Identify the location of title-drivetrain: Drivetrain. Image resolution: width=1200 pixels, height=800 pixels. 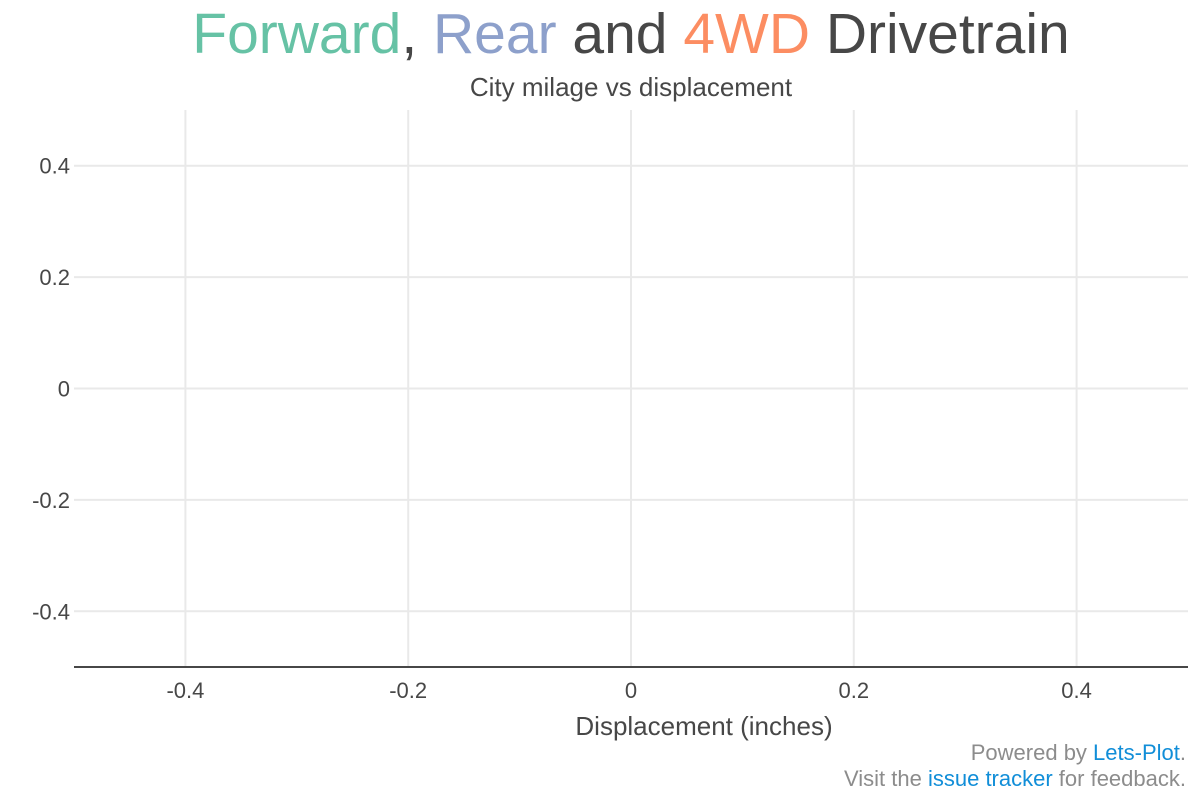
(940, 34).